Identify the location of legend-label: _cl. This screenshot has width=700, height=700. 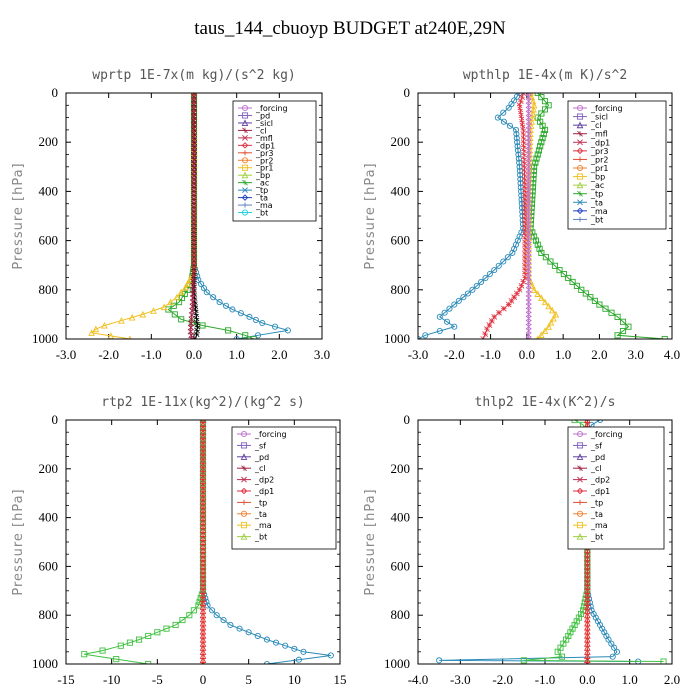
(596, 468).